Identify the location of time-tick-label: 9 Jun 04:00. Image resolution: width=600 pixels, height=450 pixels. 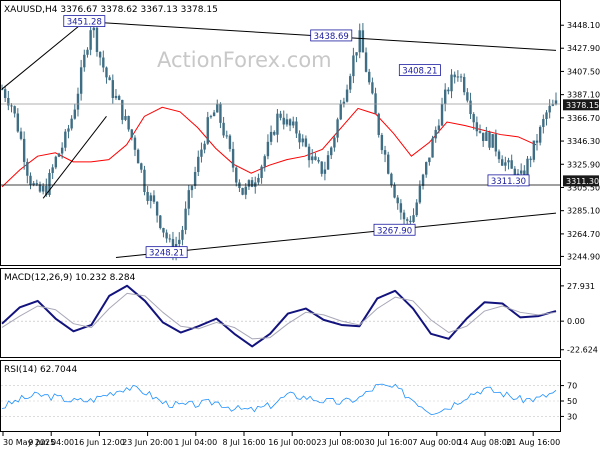
(51, 442).